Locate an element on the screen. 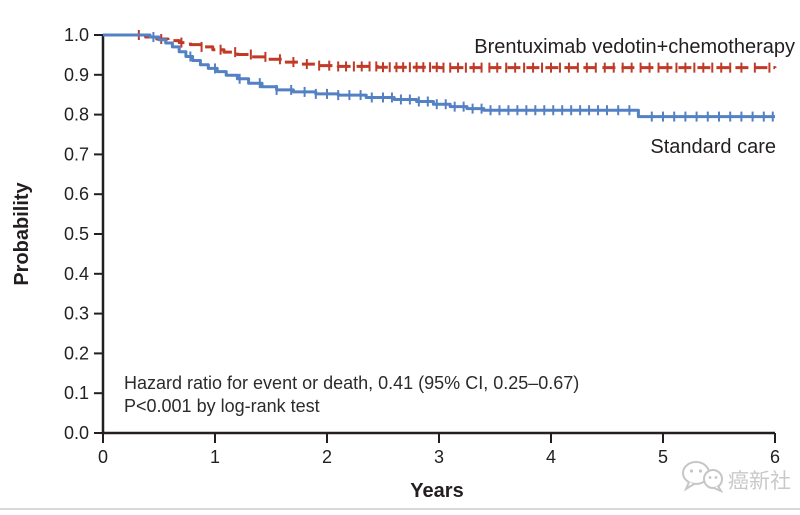 This screenshot has height=515, width=800. y-tick-label: 0.1 is located at coordinates (76, 393).